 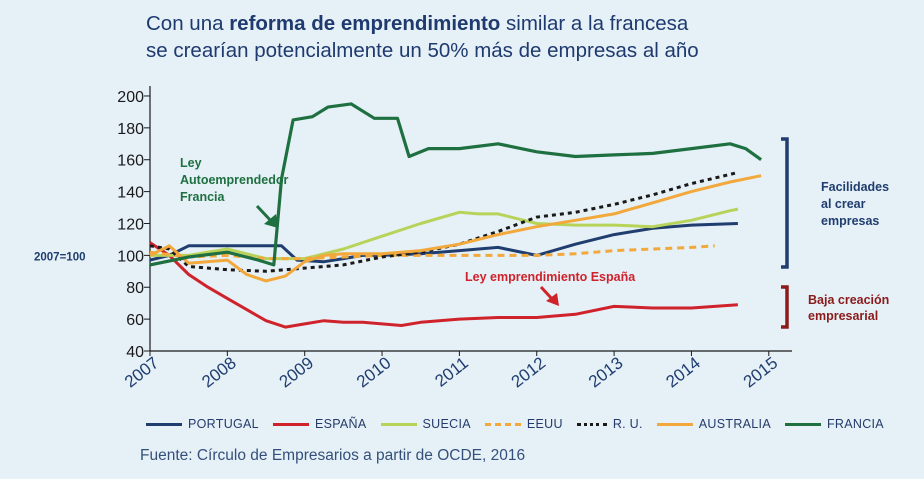 I want to click on y-tick-label: 140, so click(x=130, y=193).